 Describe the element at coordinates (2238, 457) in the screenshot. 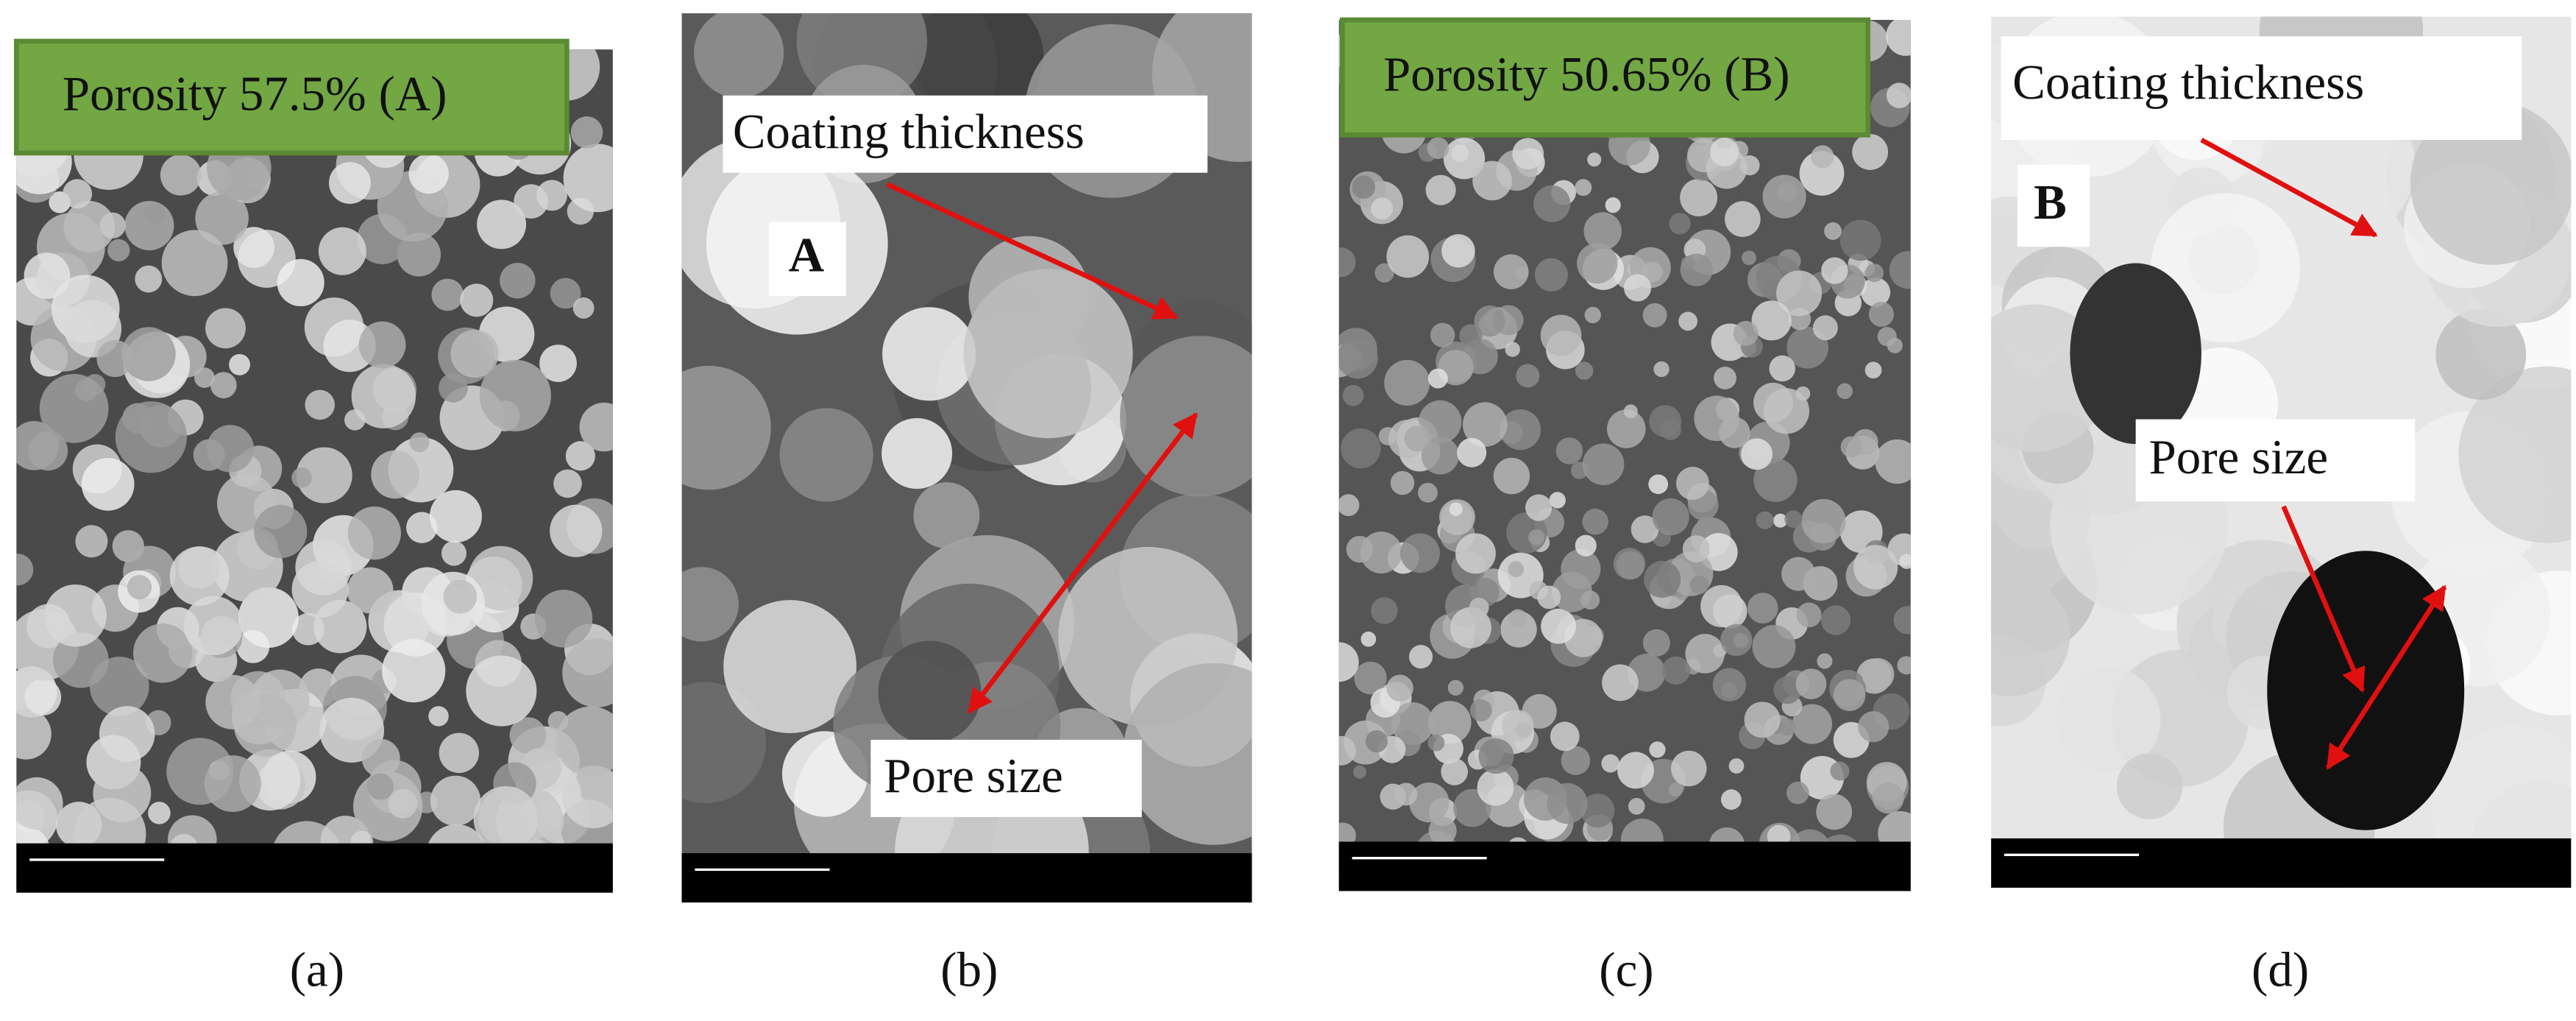

I see `panel-label: Pore size` at that location.